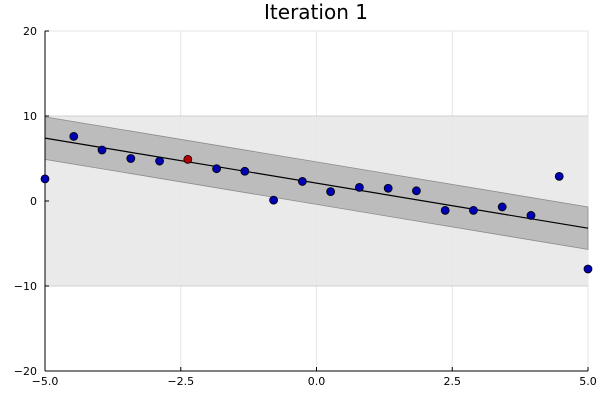 This screenshot has height=400, width=600. What do you see at coordinates (453, 381) in the screenshot?
I see `x-tick-label: 2.5` at bounding box center [453, 381].